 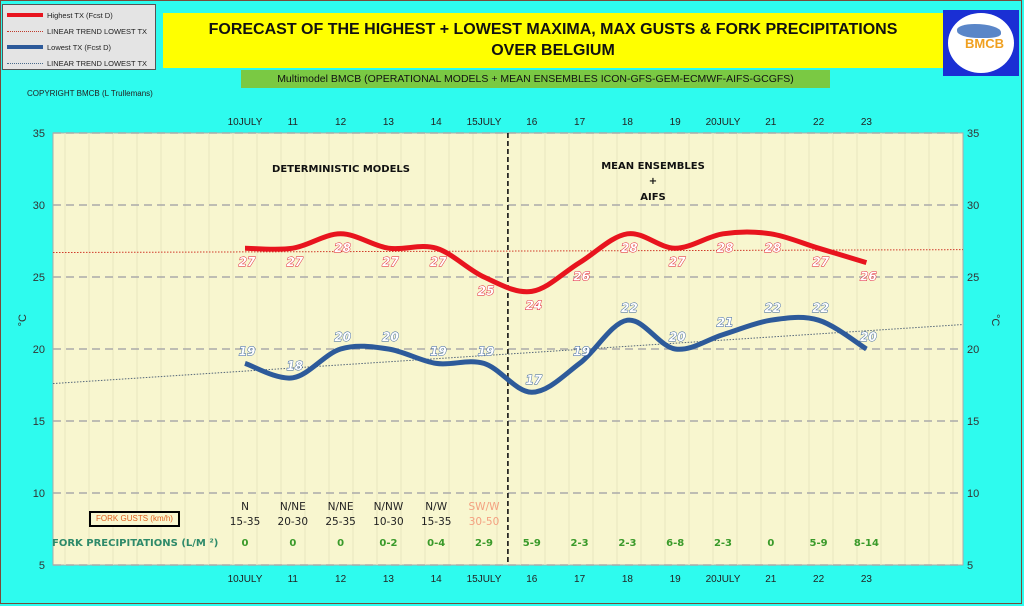 What do you see at coordinates (245, 507) in the screenshot?
I see `gust-direction: N` at bounding box center [245, 507].